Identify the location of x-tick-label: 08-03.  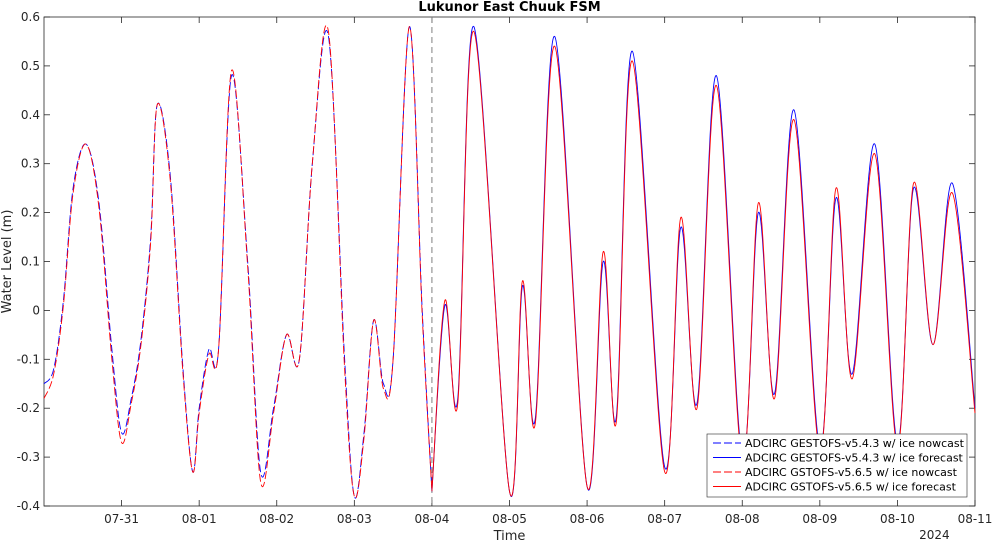
(354, 519).